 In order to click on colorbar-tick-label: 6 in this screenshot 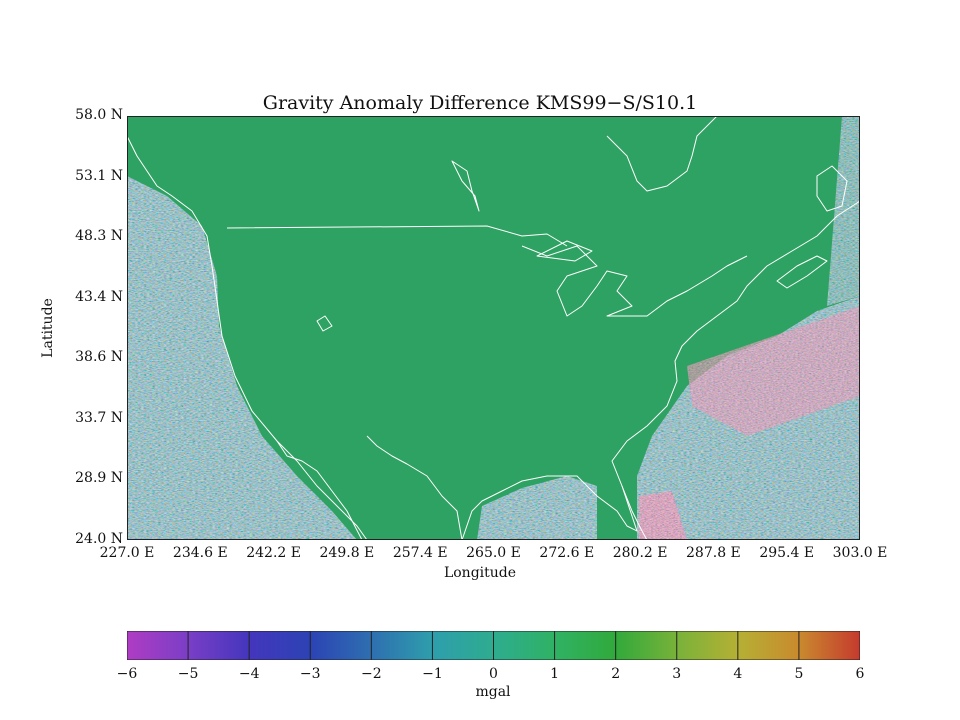, I will do `click(860, 674)`.